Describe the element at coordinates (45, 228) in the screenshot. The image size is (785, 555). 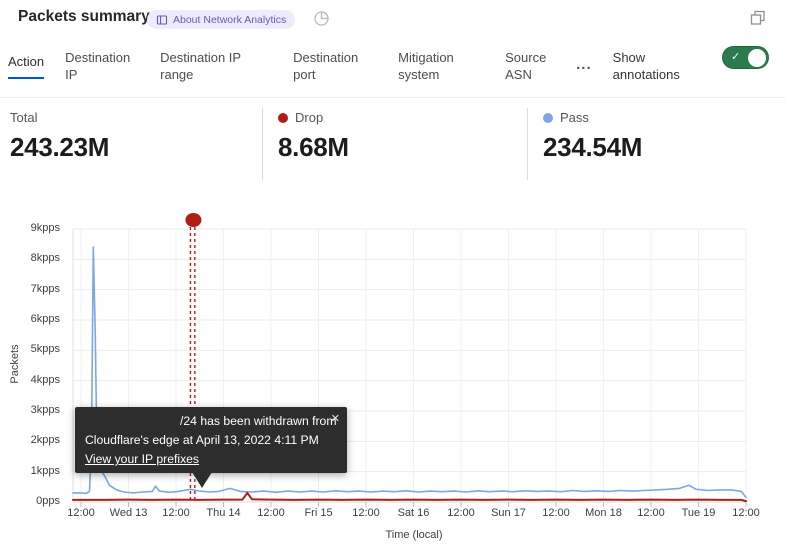
I see `ytick-label: 9kpps` at that location.